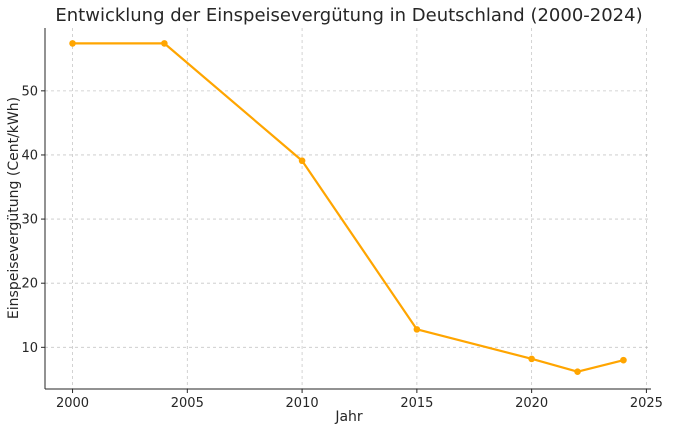  What do you see at coordinates (29, 155) in the screenshot?
I see `y-tick-label-40: 40` at bounding box center [29, 155].